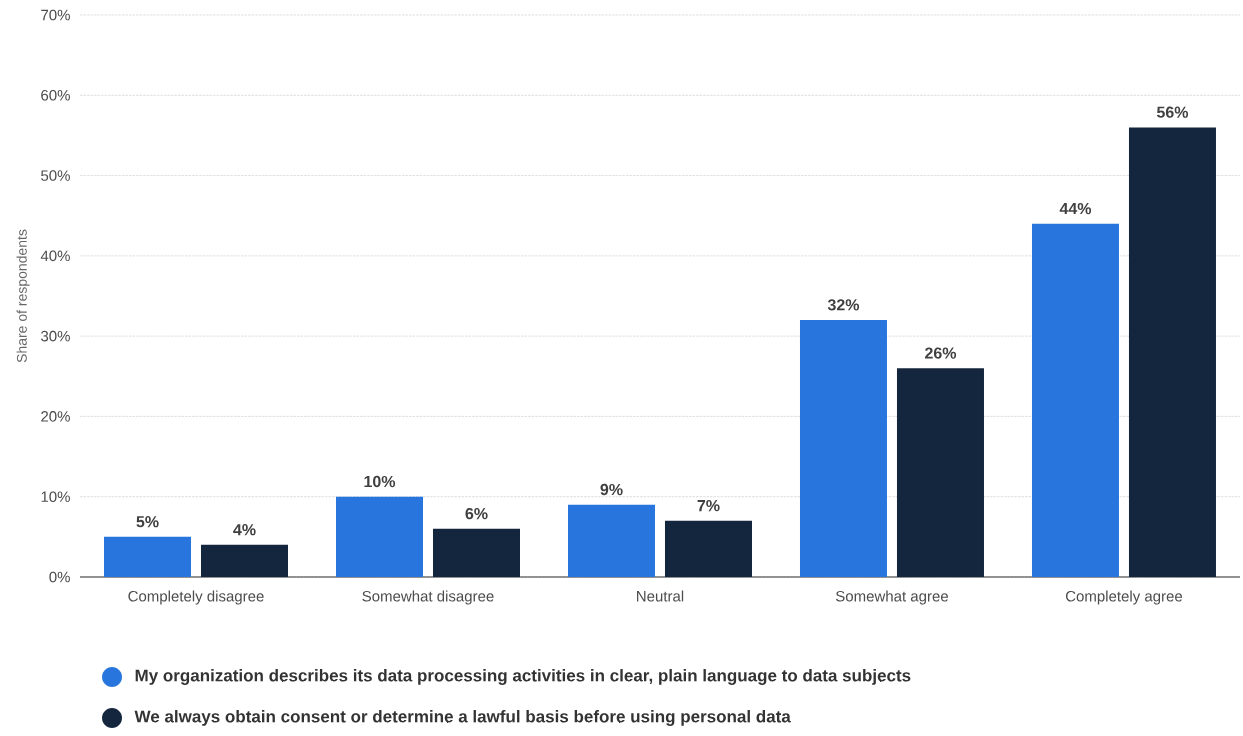 Image resolution: width=1243 pixels, height=736 pixels. I want to click on legend-label: We always obtain consent or determine a lawful basis before using personal data, so click(462, 718).